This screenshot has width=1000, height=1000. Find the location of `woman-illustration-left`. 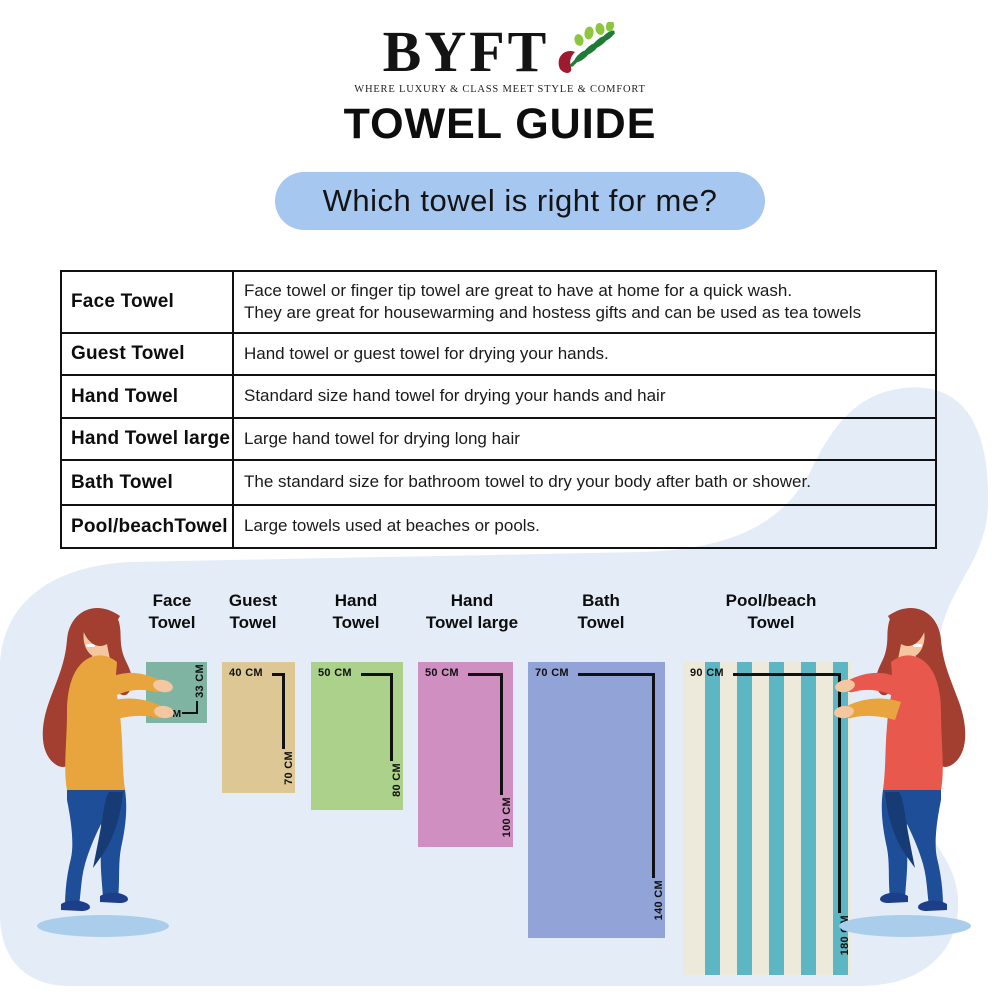

woman-illustration-left is located at coordinates (105, 772).